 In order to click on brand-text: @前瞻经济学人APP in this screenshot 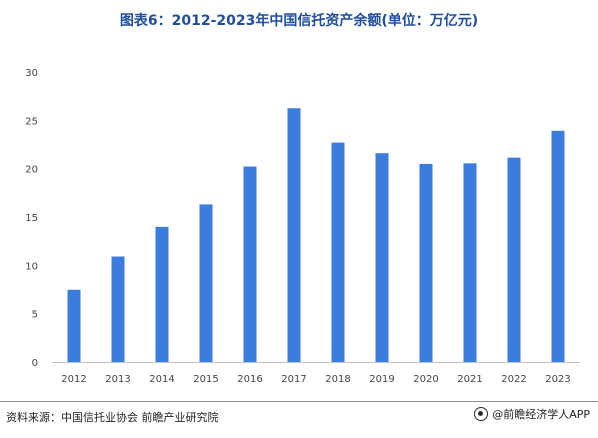, I will do `click(541, 414)`.